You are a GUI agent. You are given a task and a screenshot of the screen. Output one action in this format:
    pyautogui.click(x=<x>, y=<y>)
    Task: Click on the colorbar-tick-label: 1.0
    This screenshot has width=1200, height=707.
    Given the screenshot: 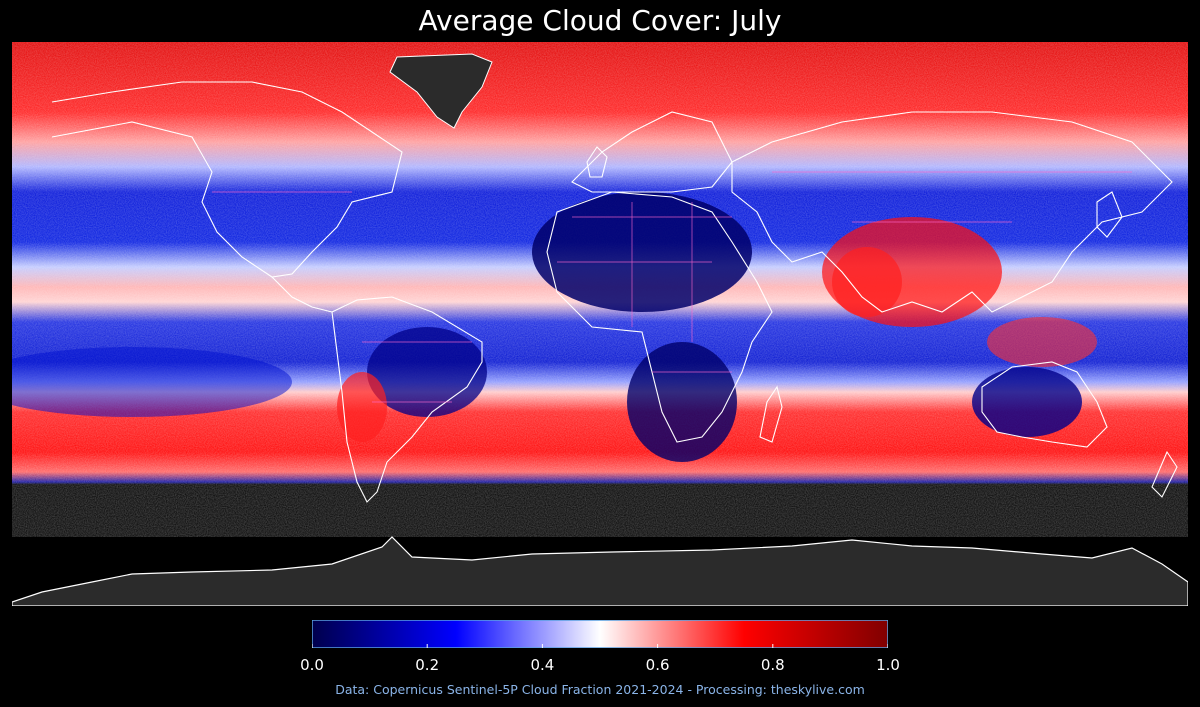 What is the action you would take?
    pyautogui.click(x=888, y=665)
    